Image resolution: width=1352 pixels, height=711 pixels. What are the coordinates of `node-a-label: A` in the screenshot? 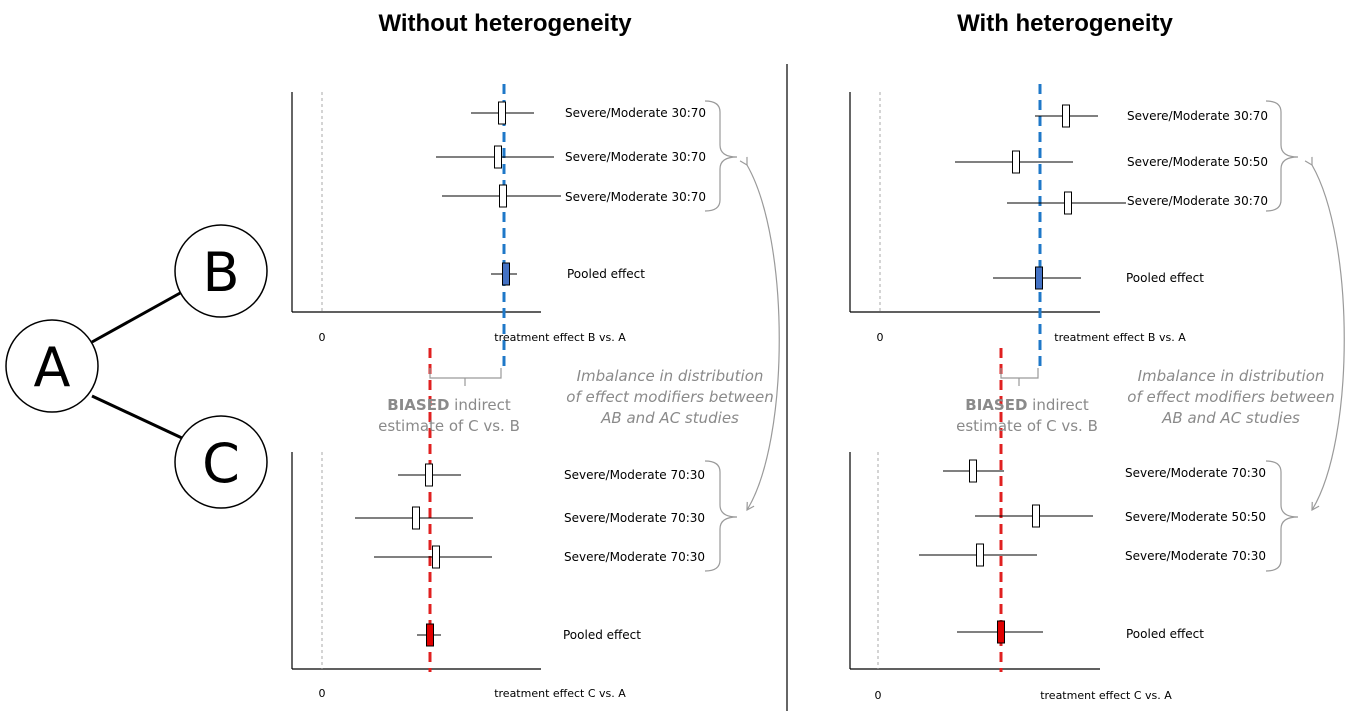 It's located at (52, 367).